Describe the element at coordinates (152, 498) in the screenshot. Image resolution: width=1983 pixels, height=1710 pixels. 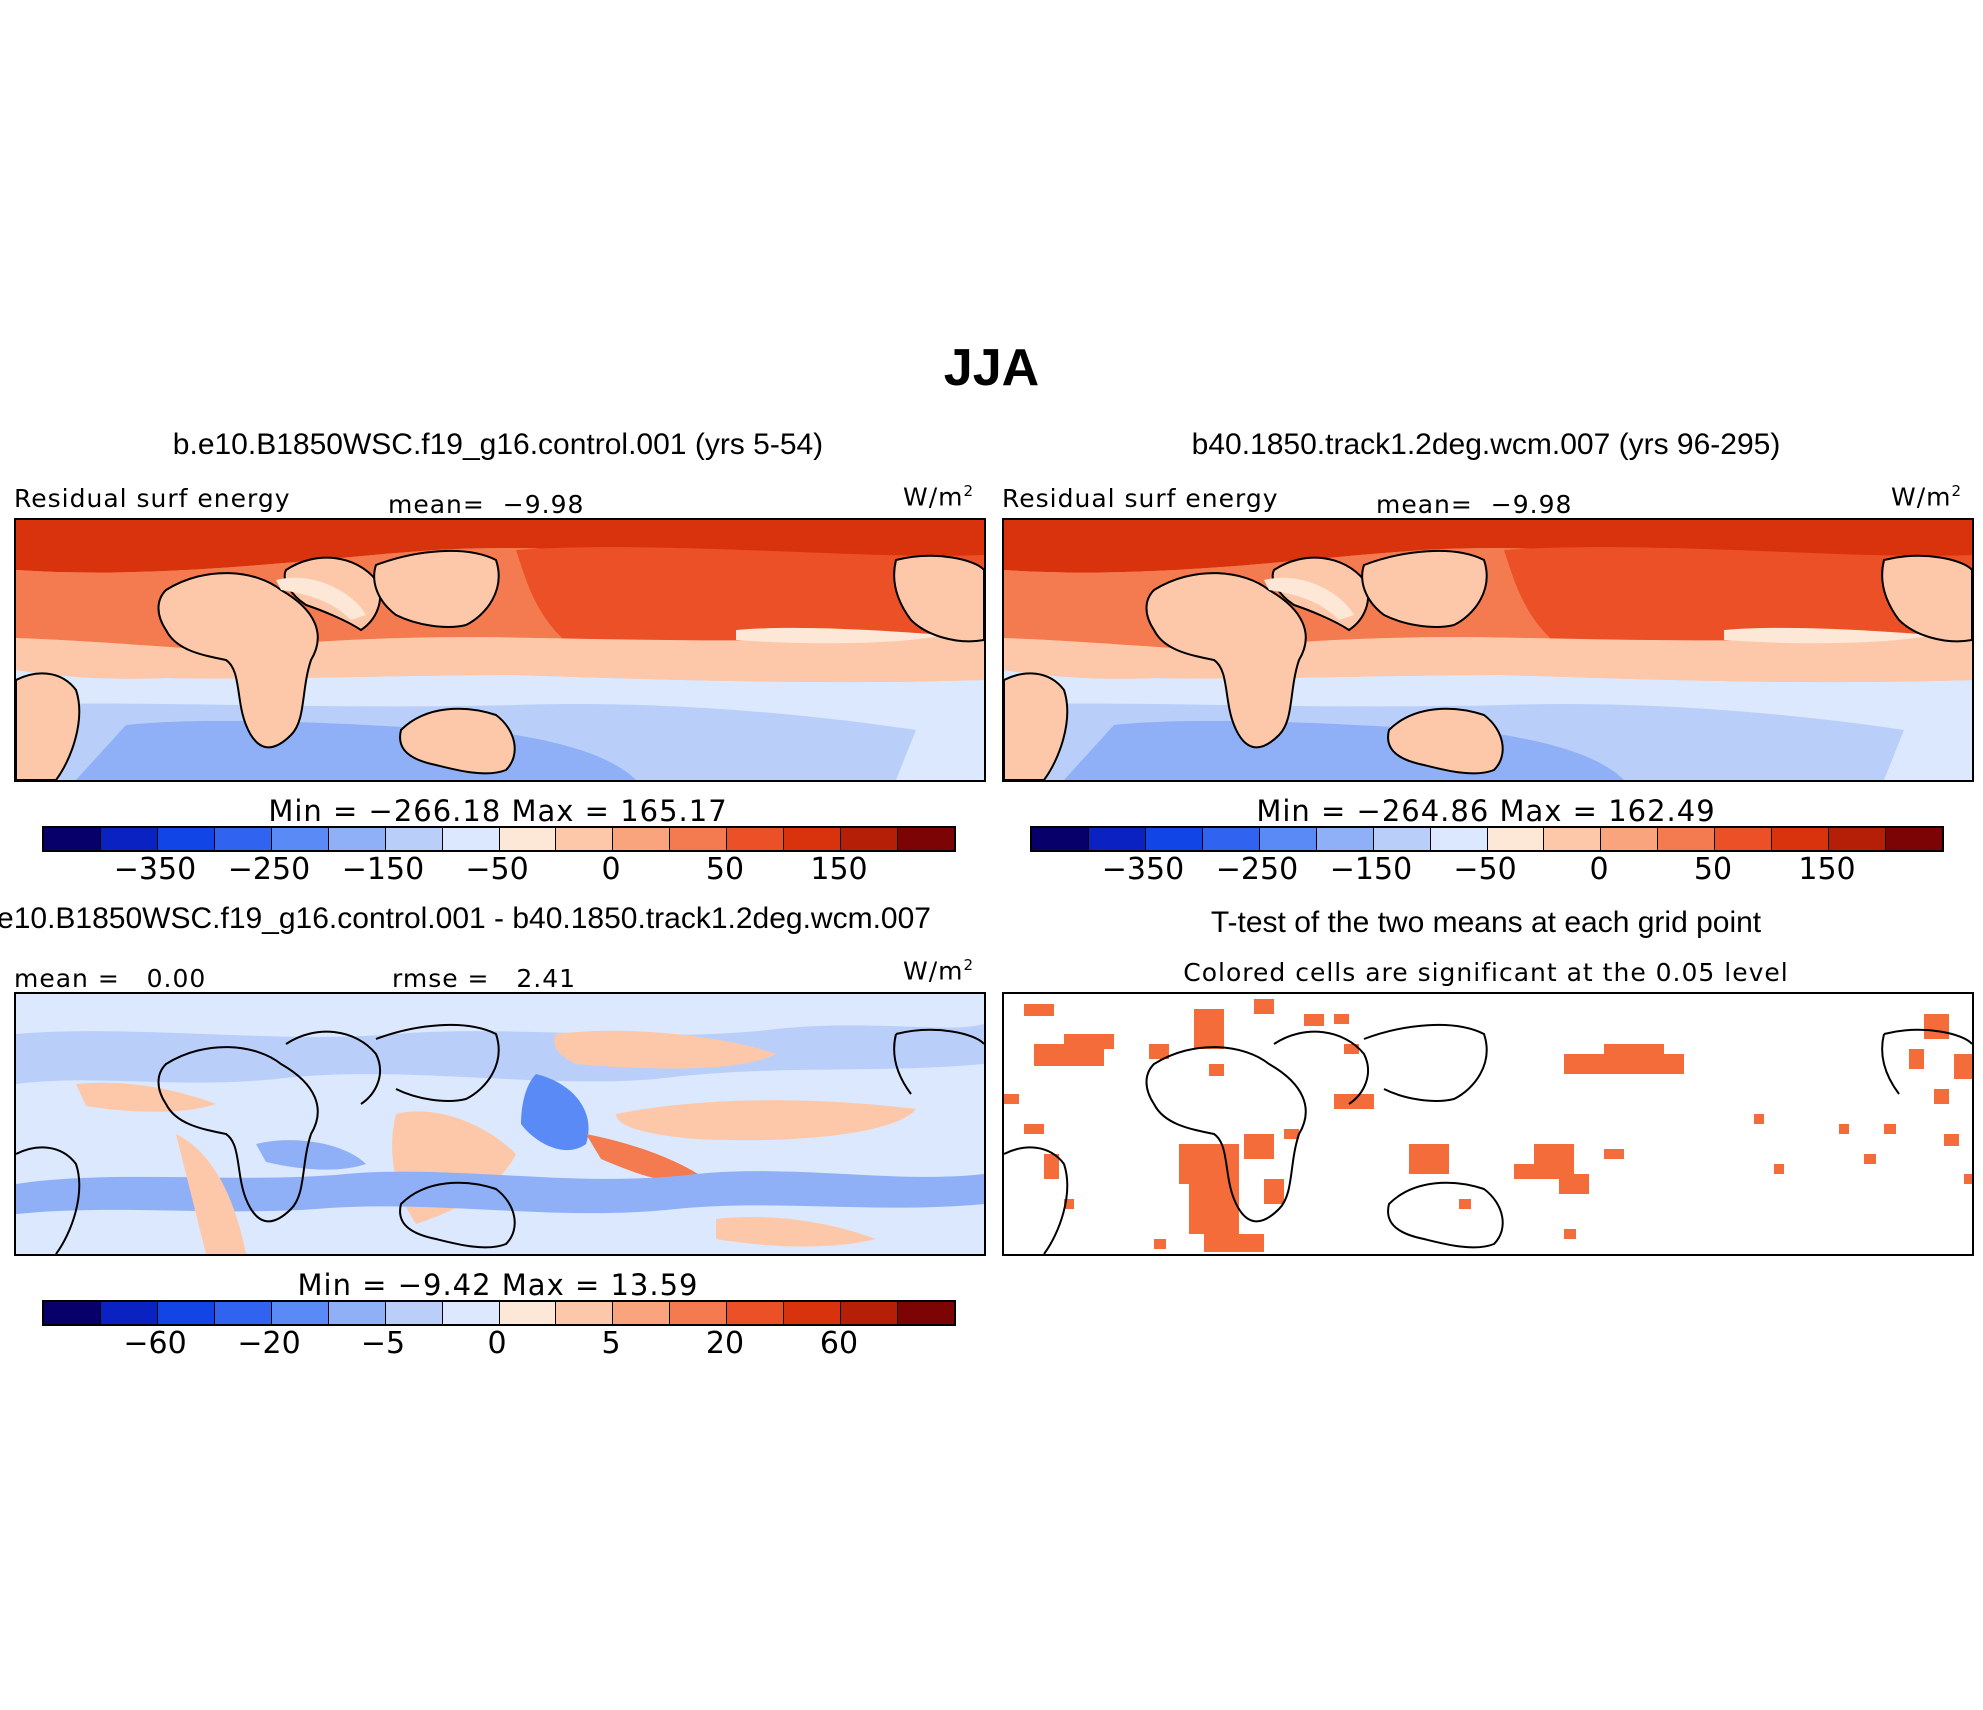
I see `variable-label-top-left: Residual surf energy` at that location.